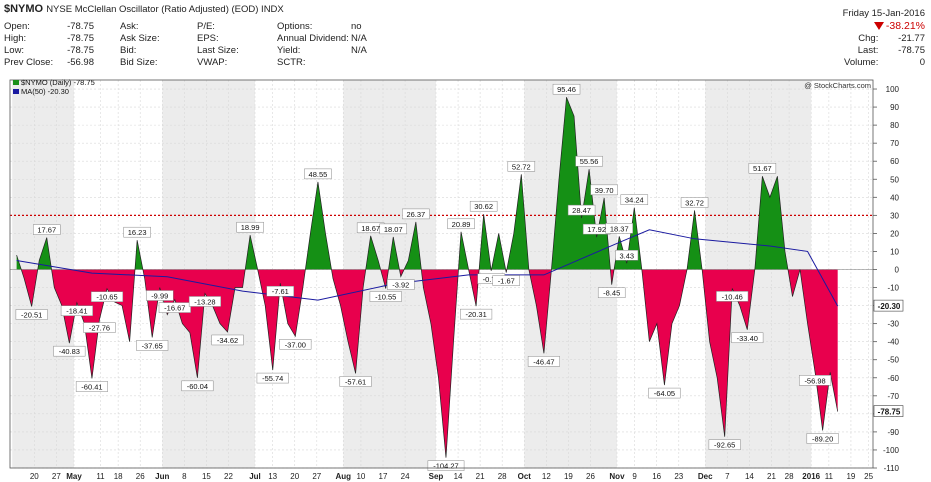  Describe the element at coordinates (370, 228) in the screenshot. I see `data-label: 18.67` at that location.